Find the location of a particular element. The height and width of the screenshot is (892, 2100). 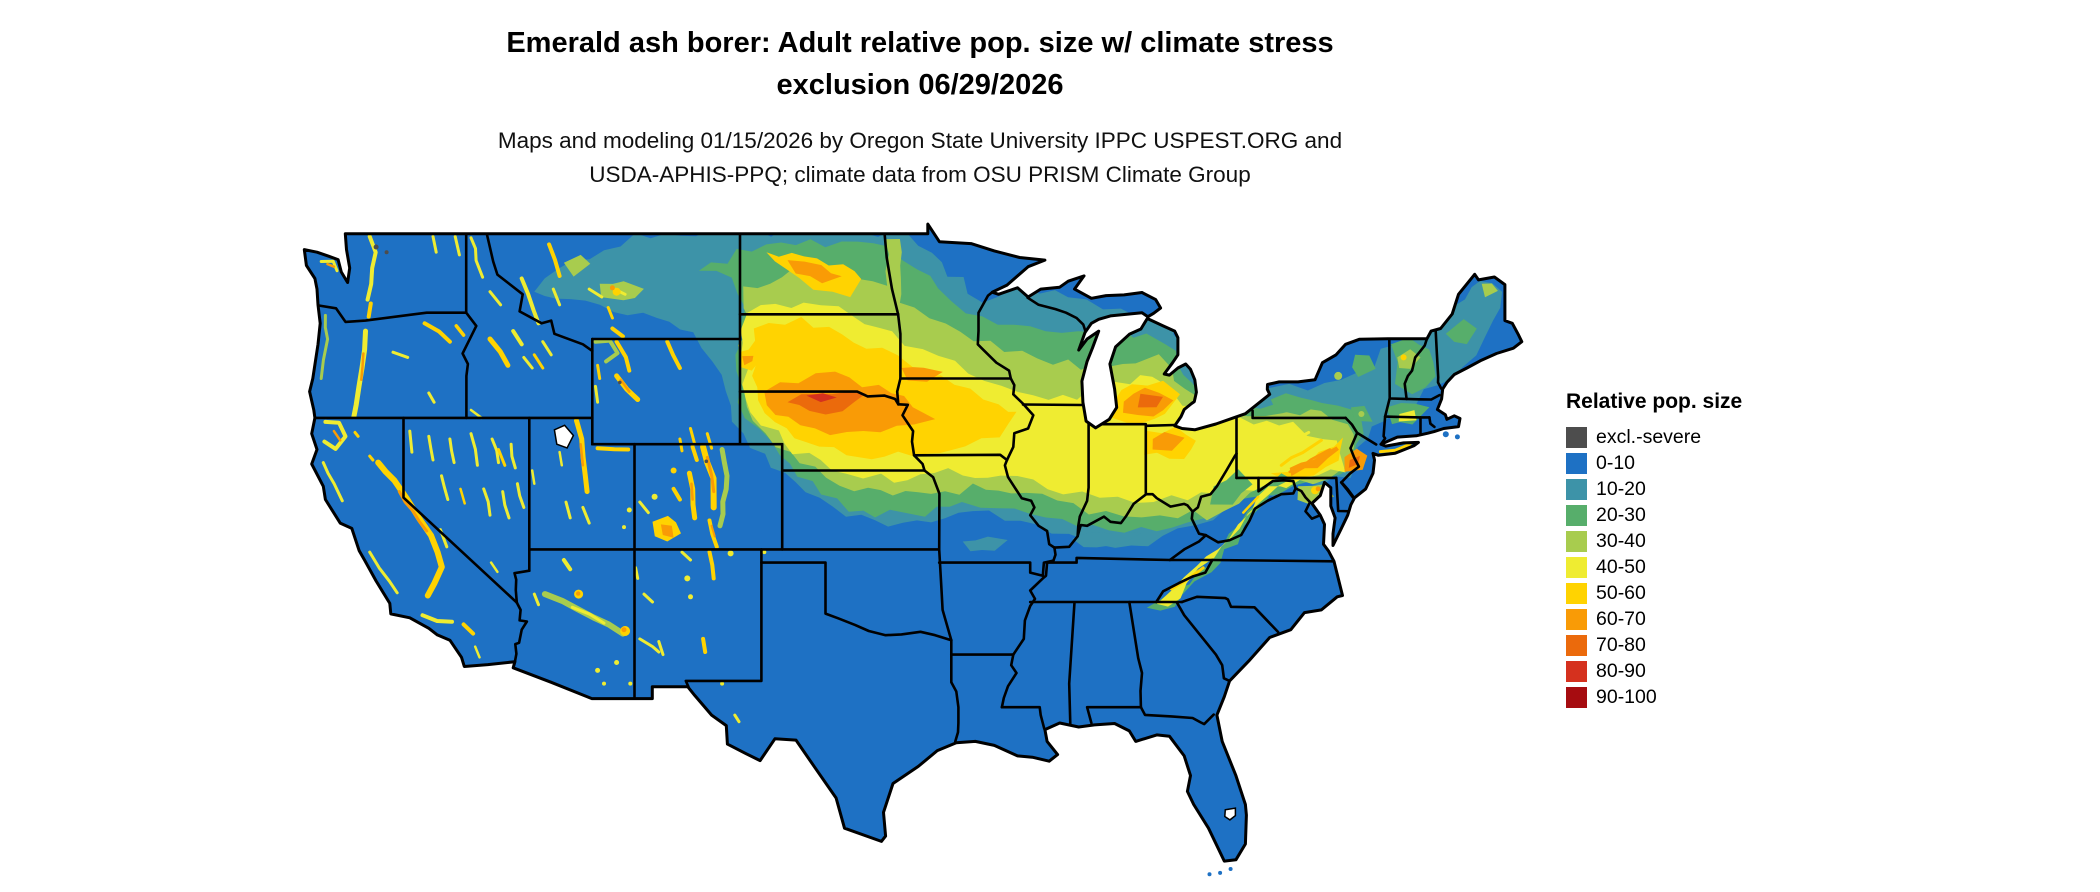

legend-item-label: 60-70 is located at coordinates (1621, 618).